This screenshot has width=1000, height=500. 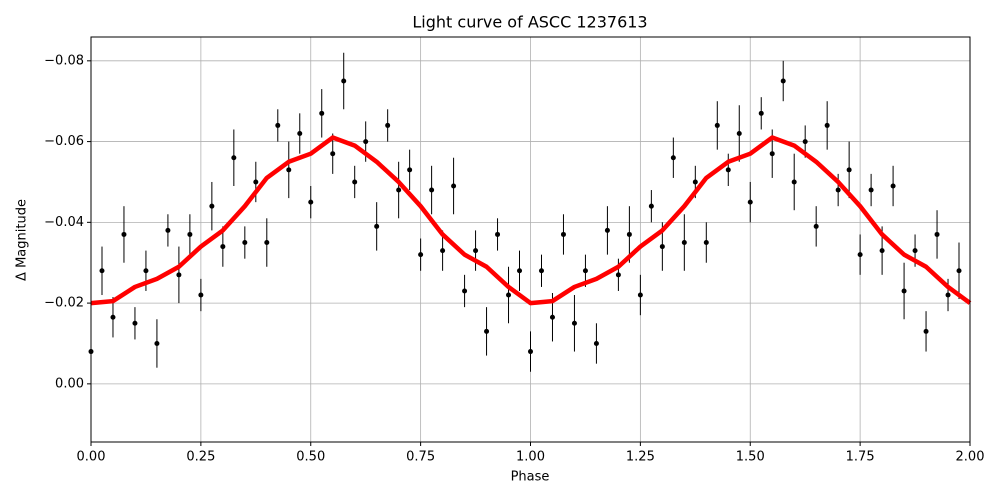 I want to click on x-tick-label: 0.00, so click(x=91, y=457).